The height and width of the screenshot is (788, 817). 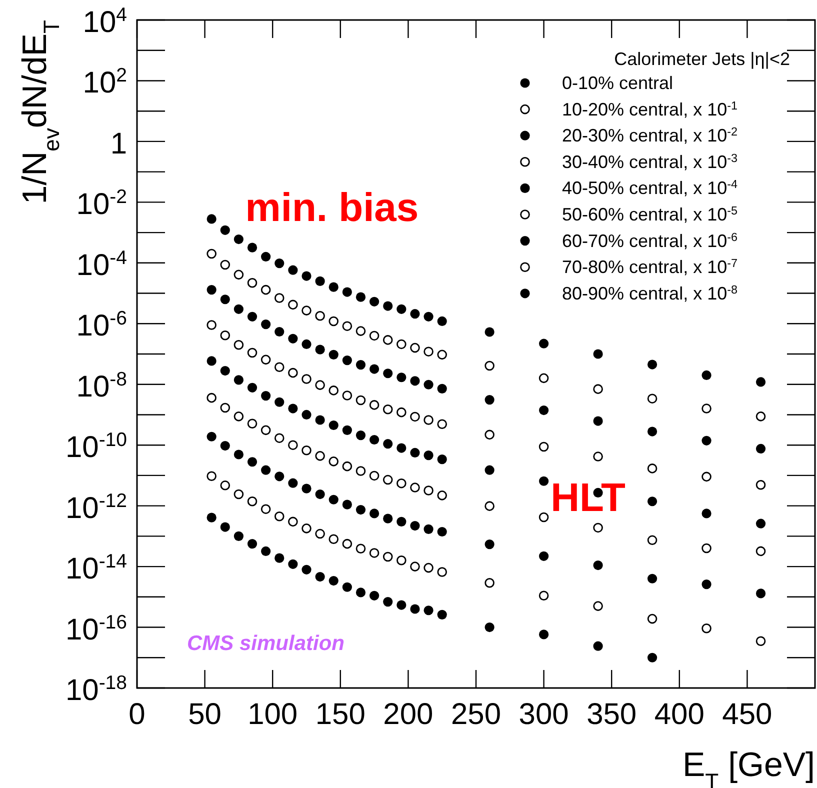 I want to click on x-tick-label: 350, so click(x=611, y=714).